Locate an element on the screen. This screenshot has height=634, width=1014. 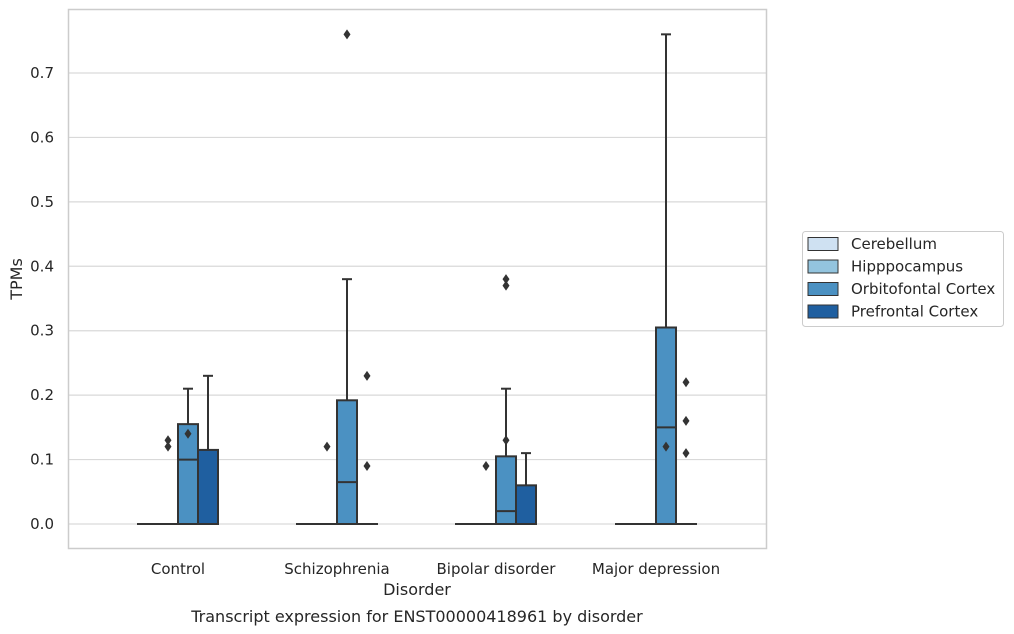
legend-frame is located at coordinates (903, 279).